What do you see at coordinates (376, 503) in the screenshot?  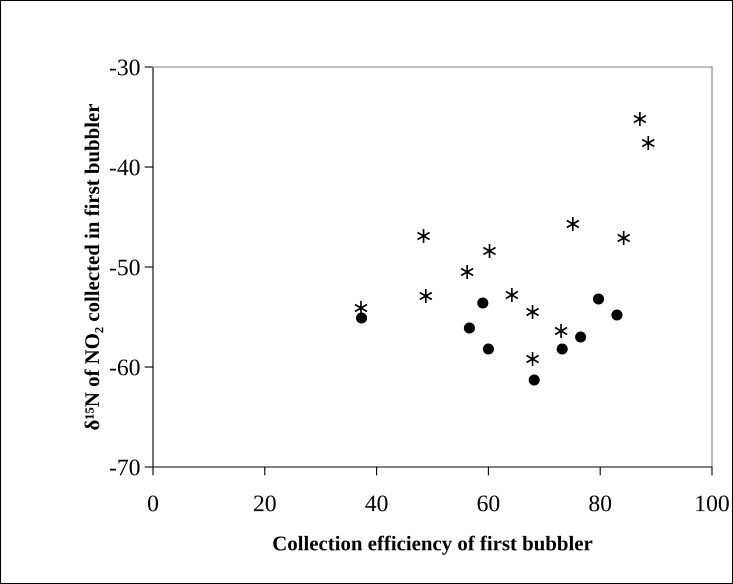 I see `x-tick-label: 40` at bounding box center [376, 503].